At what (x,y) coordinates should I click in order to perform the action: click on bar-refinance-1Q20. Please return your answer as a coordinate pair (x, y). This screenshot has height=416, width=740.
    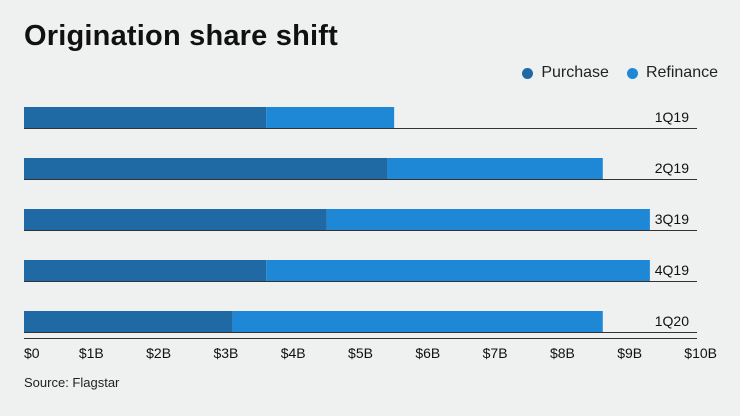
    Looking at the image, I should click on (417, 321).